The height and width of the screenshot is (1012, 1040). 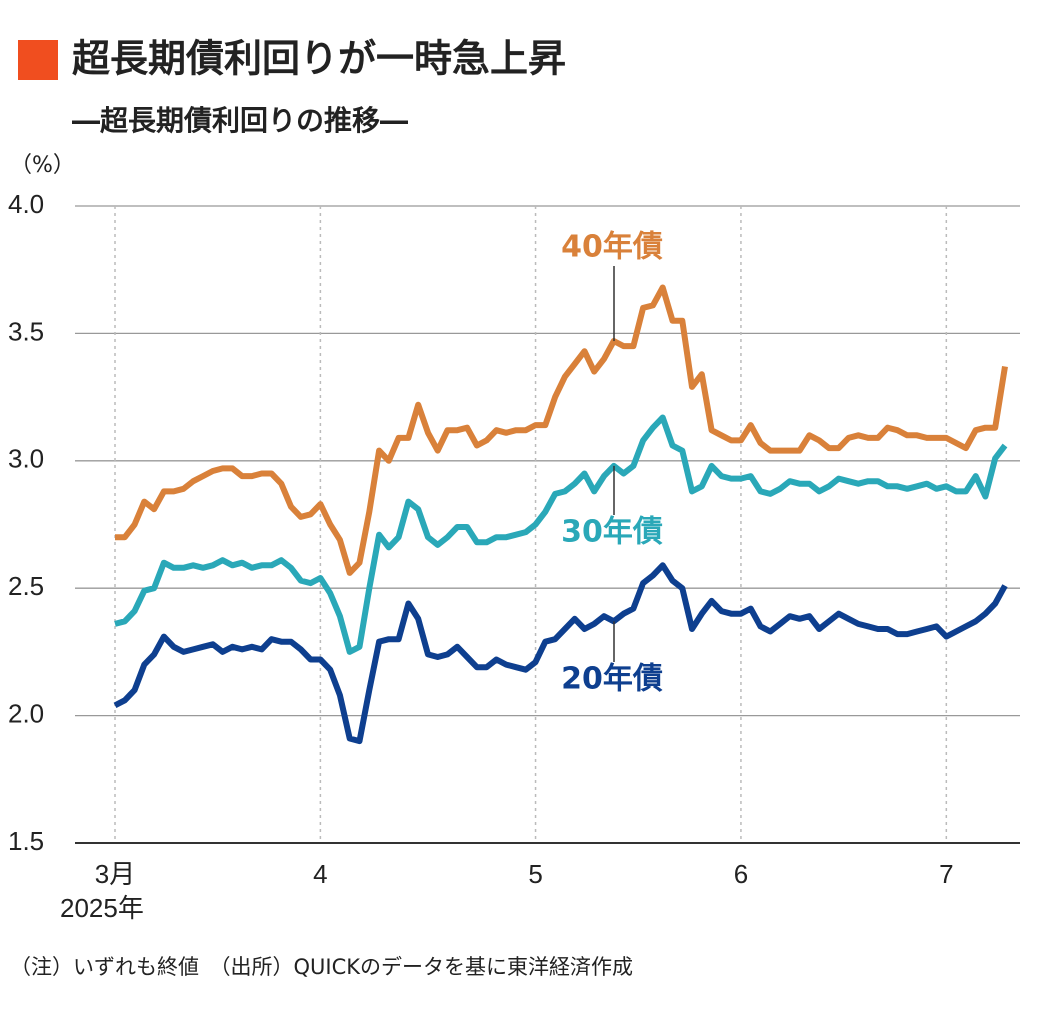 I want to click on y-tick-label: 2.0, so click(x=26, y=713).